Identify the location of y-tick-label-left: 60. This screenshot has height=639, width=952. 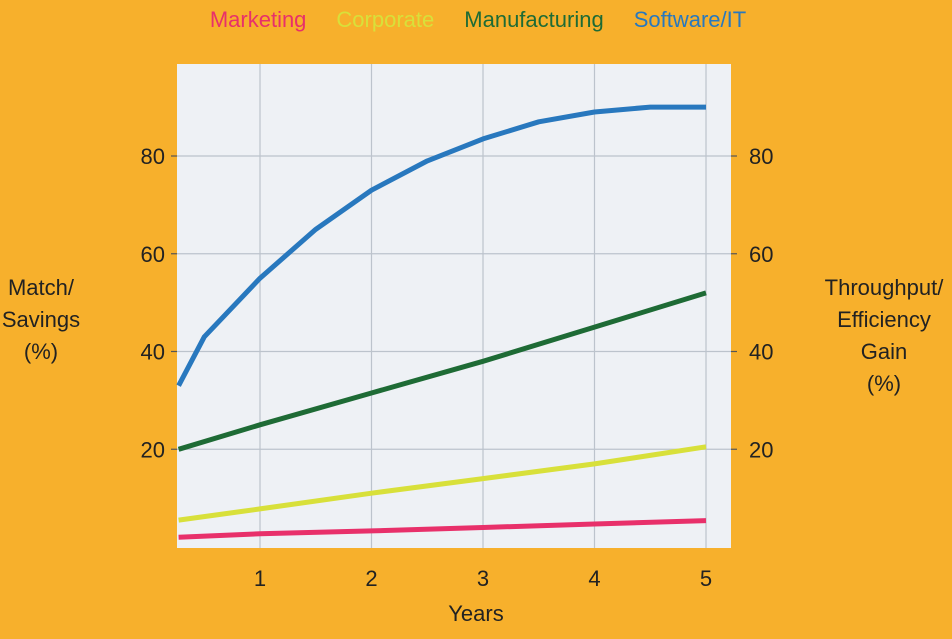
(153, 254).